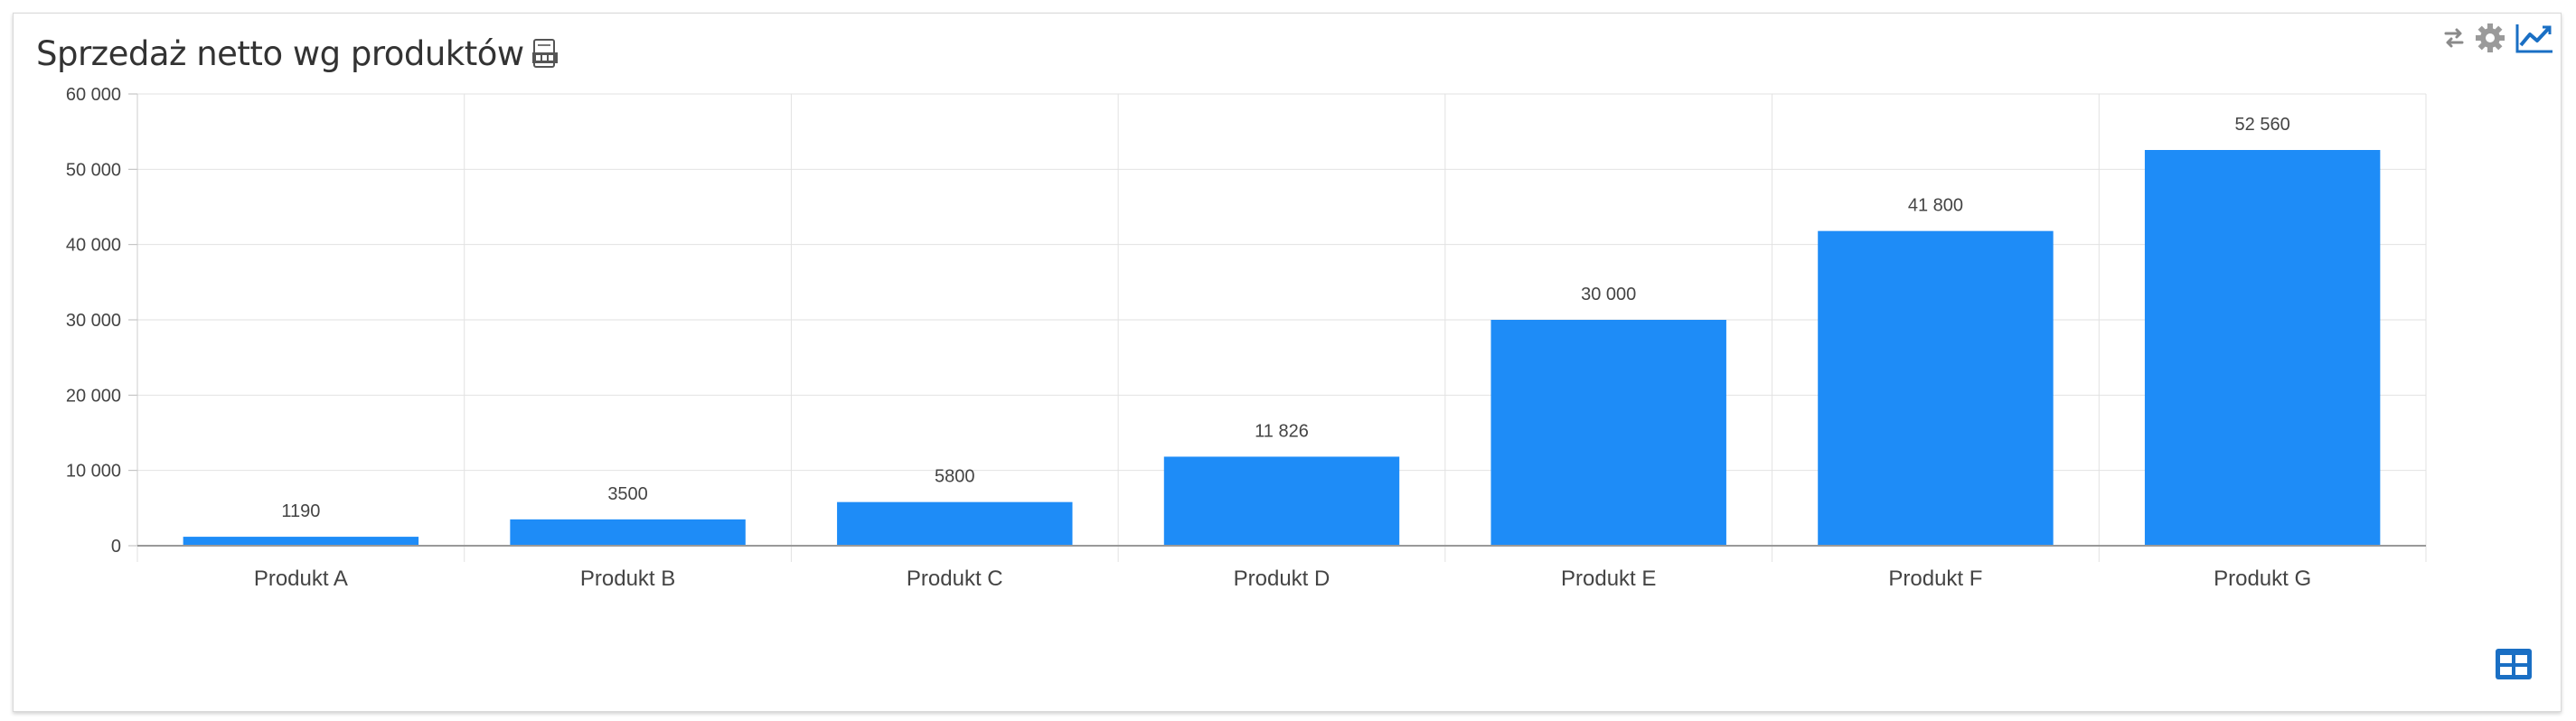 The width and height of the screenshot is (2576, 721). I want to click on csv-export-icon, so click(545, 54).